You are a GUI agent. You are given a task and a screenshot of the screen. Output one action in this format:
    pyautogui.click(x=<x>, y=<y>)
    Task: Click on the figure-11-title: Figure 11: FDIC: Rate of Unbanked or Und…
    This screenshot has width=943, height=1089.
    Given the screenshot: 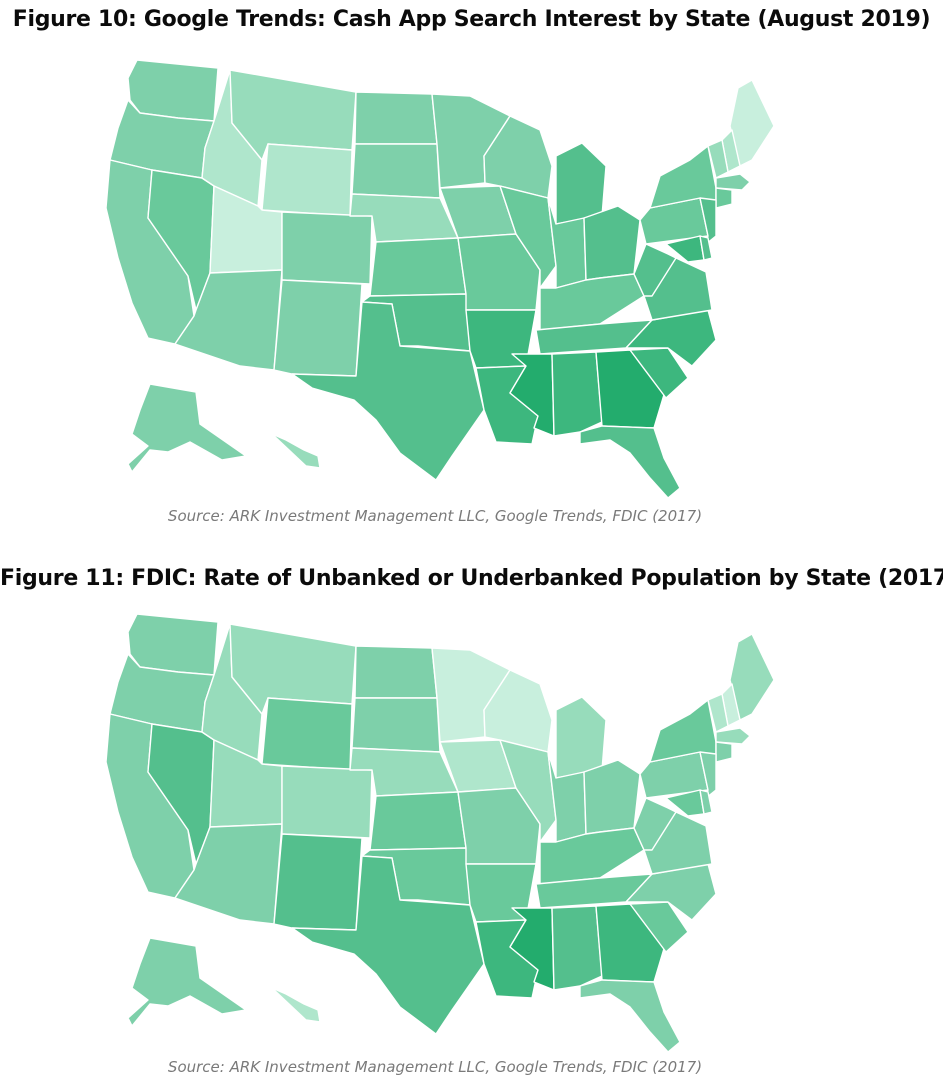 What is the action you would take?
    pyautogui.click(x=471, y=578)
    